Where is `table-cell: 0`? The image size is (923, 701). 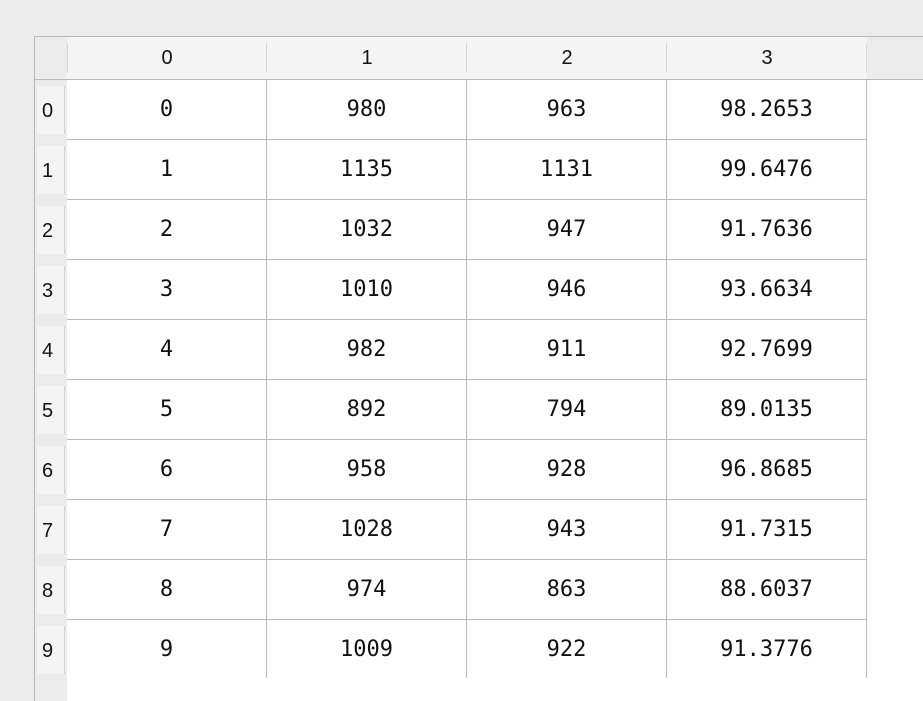 table-cell: 0 is located at coordinates (167, 110).